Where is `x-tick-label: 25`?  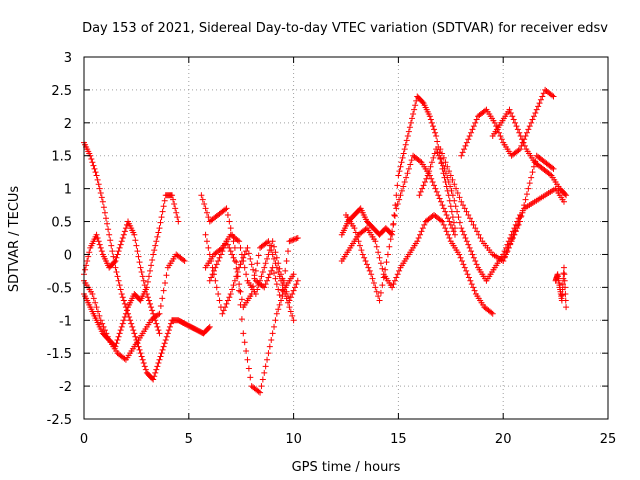
x-tick-label: 25 is located at coordinates (608, 439).